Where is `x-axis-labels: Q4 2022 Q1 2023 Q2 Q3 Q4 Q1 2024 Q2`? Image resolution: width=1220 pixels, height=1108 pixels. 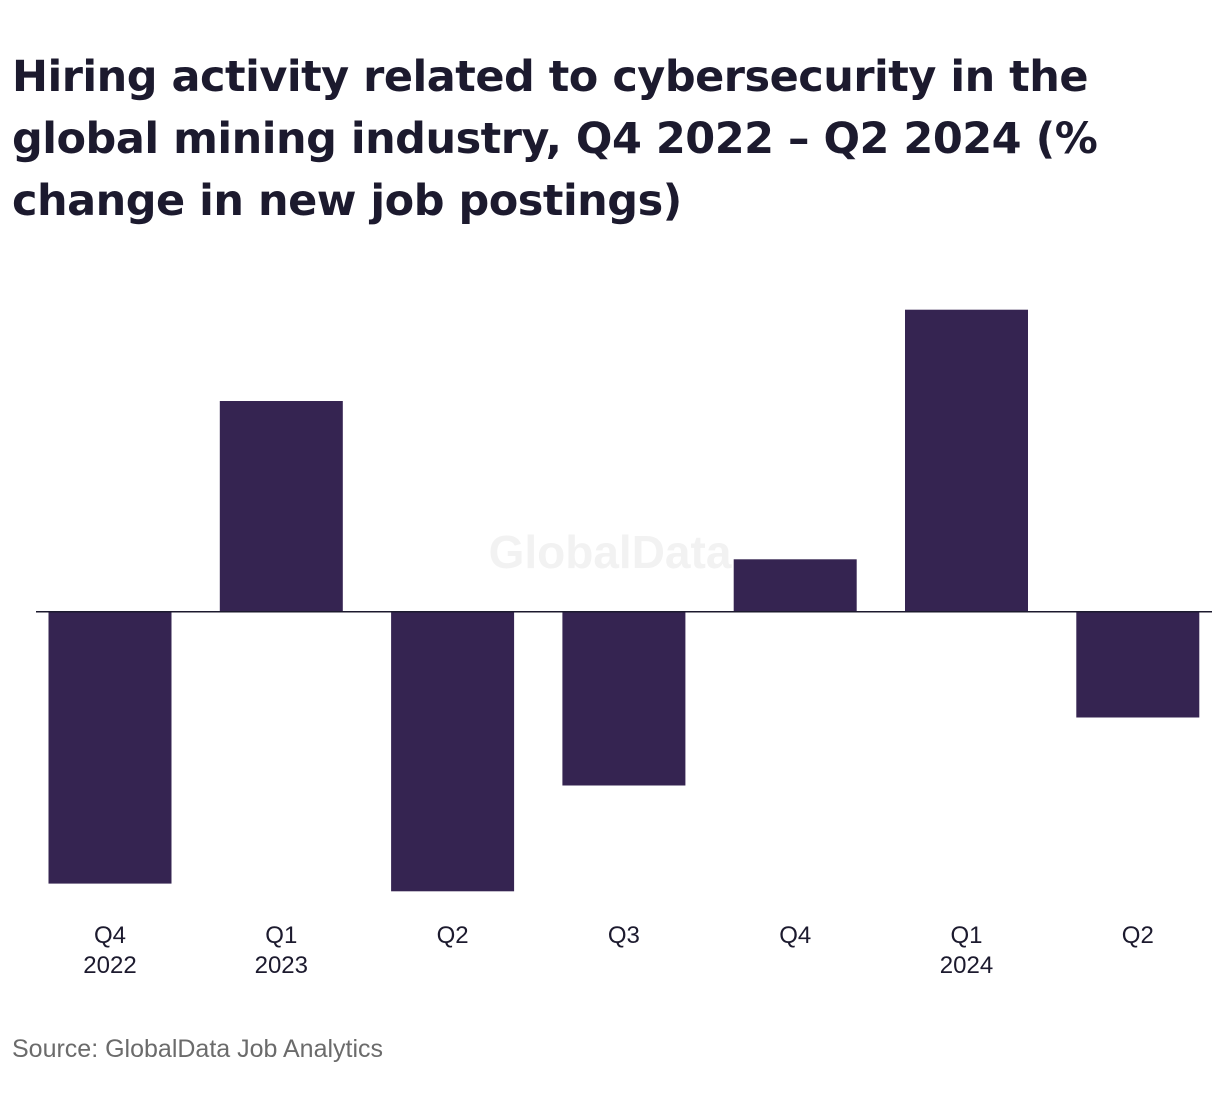 x-axis-labels: Q4 2022 Q1 2023 Q2 Q3 Q4 Q1 2024 Q2 is located at coordinates (618, 950).